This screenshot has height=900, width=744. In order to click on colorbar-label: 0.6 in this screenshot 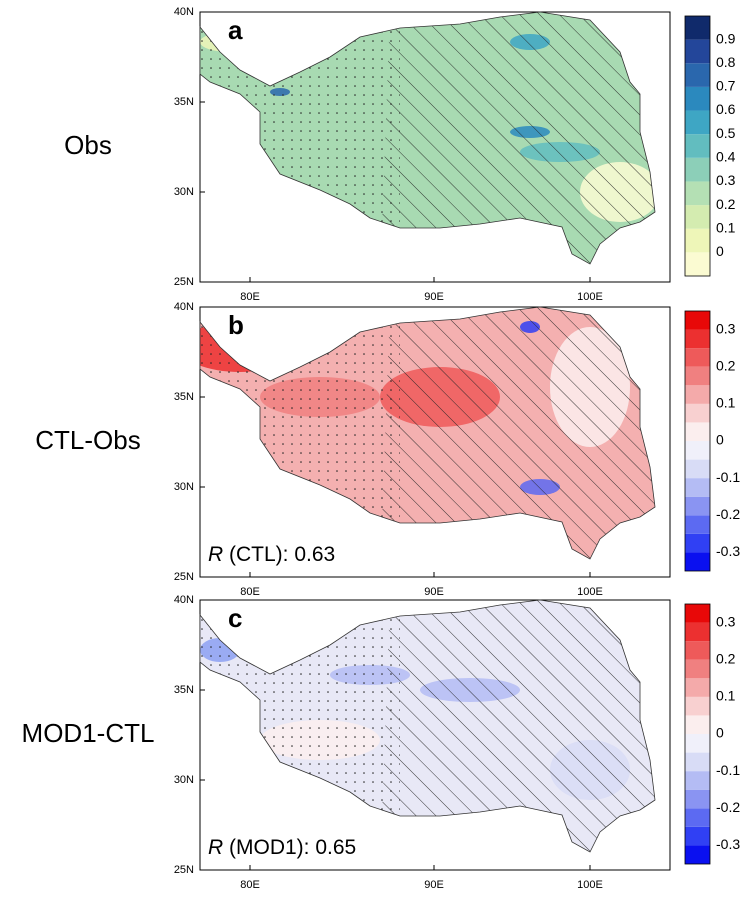, I will do `click(726, 109)`.